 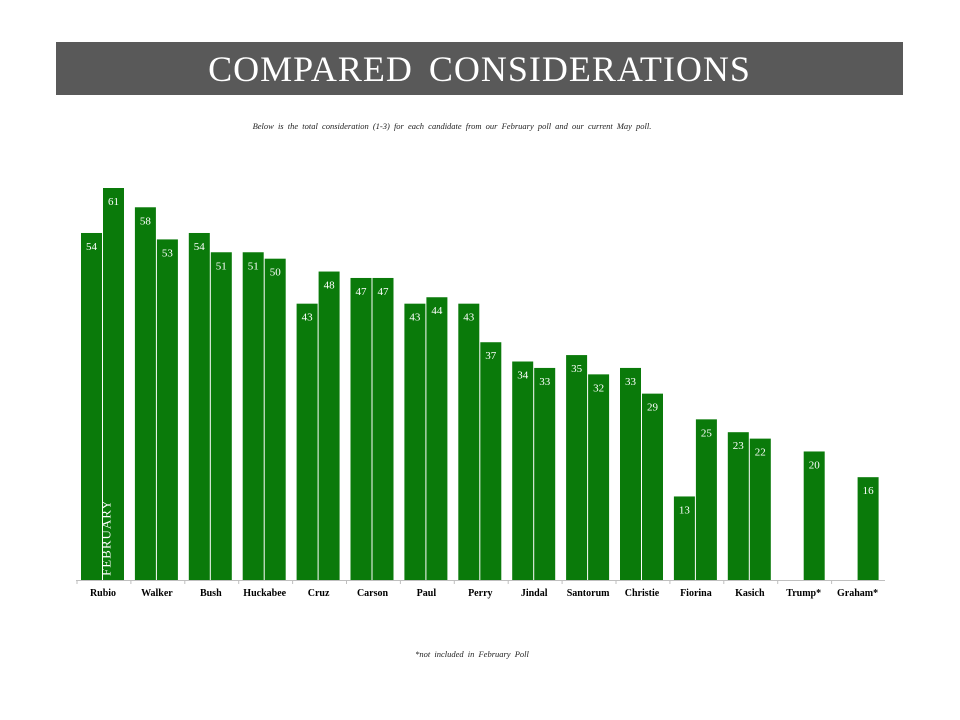 What do you see at coordinates (480, 593) in the screenshot?
I see `category-label: Perry` at bounding box center [480, 593].